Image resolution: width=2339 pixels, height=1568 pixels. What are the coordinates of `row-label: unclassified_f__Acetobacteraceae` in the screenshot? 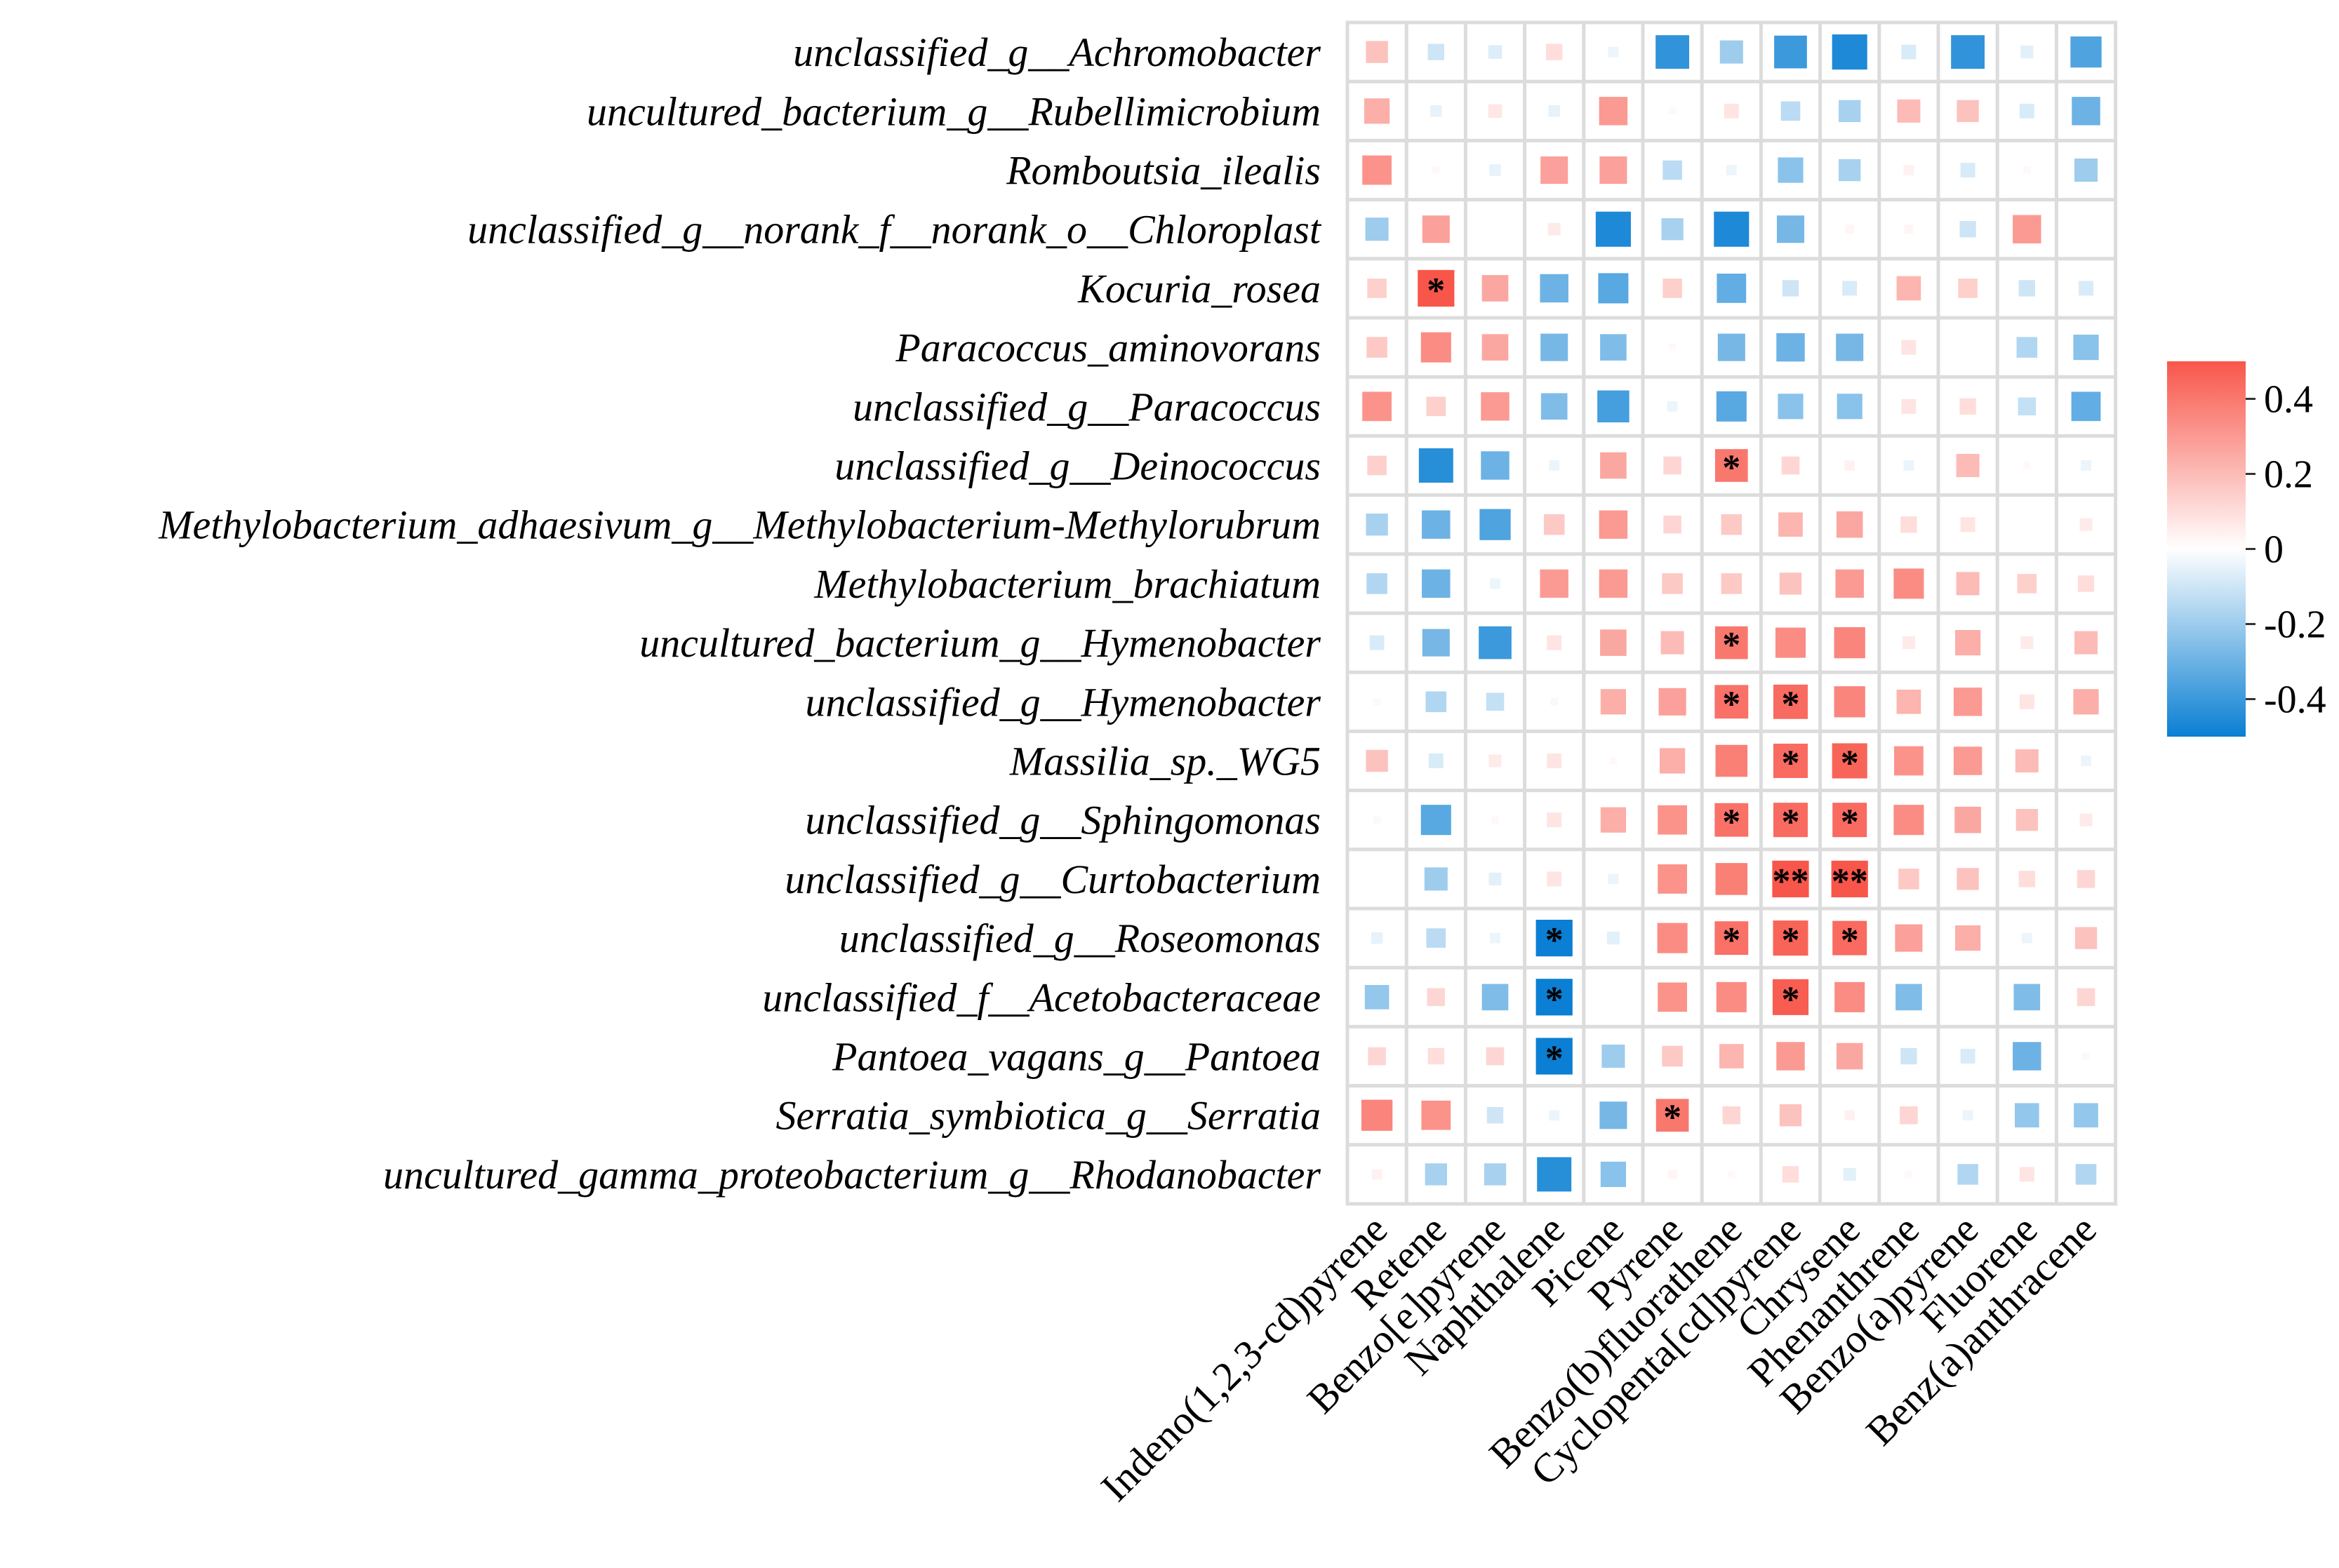 It's located at (1041, 997).